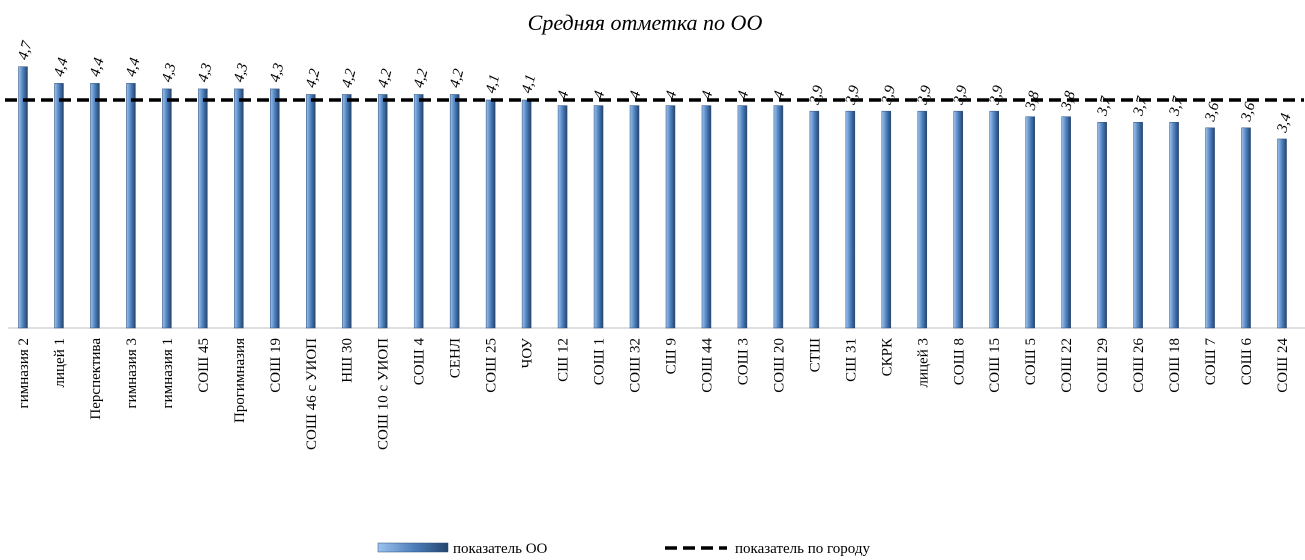 This screenshot has height=560, width=1305. What do you see at coordinates (1031, 361) in the screenshot?
I see `x-tick-label: СОШ 5` at bounding box center [1031, 361].